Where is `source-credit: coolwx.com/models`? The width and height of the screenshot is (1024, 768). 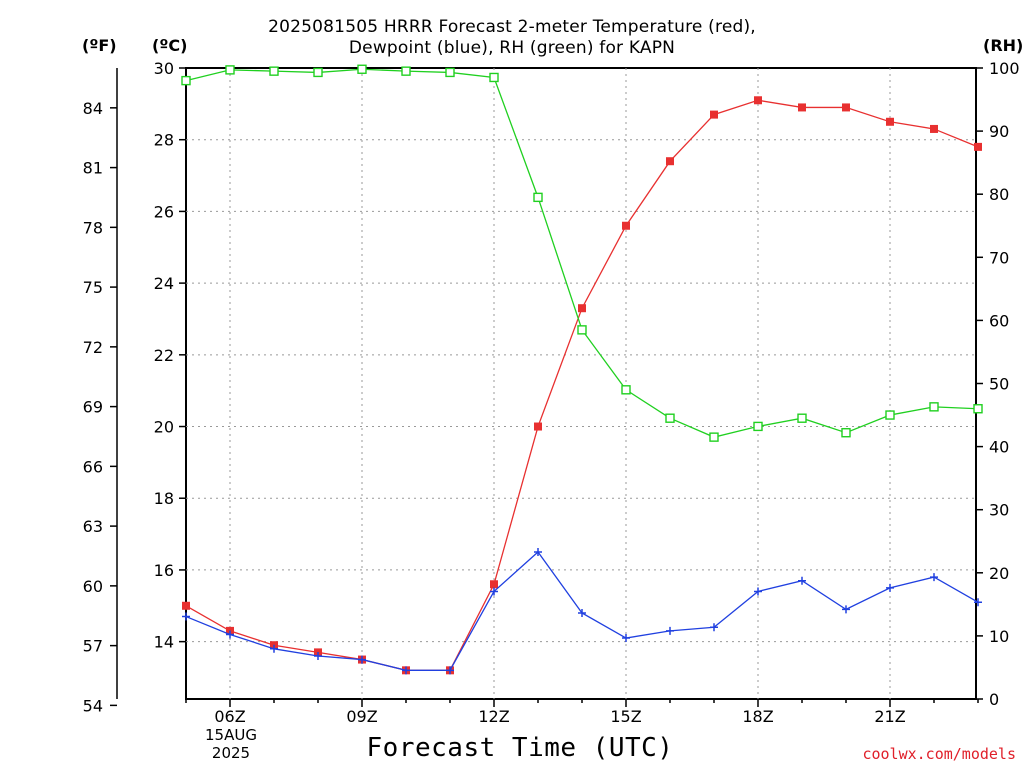 source-credit: coolwx.com/models is located at coordinates (939, 754).